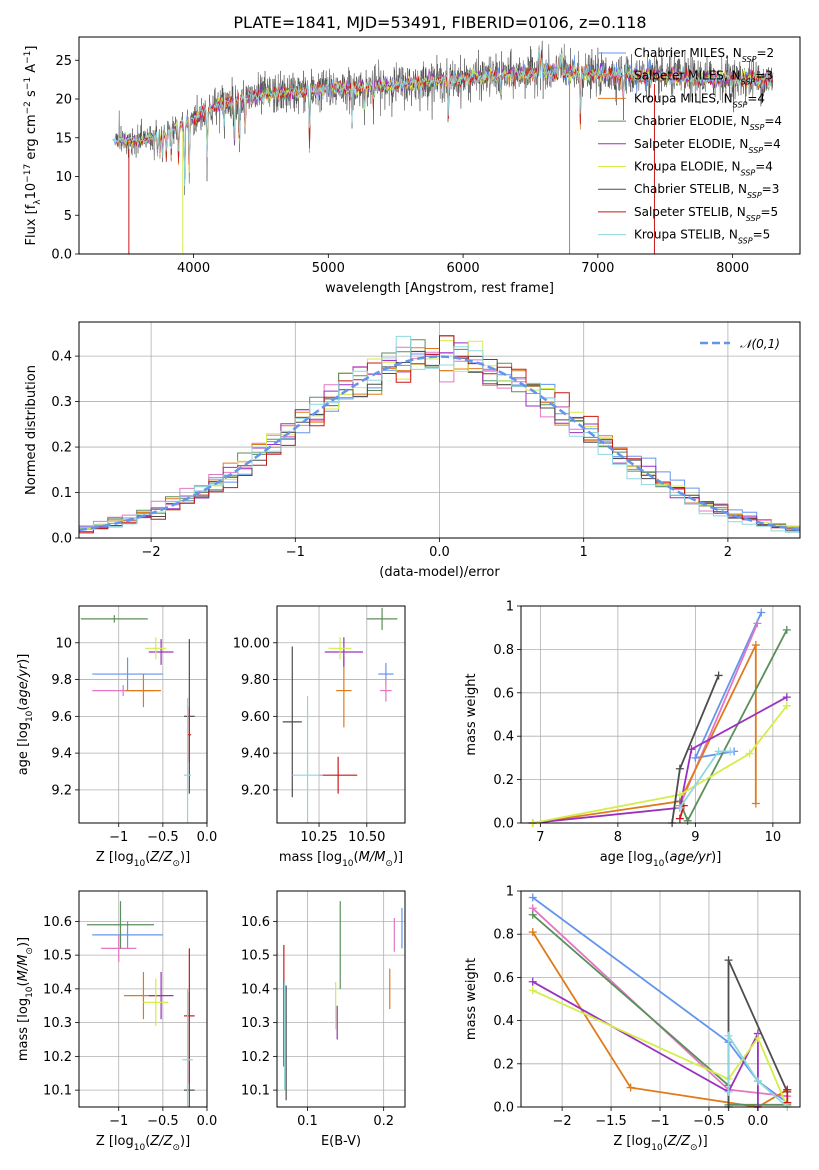 Image resolution: width=819 pixels, height=1170 pixels. I want to click on x-axis-label: mass [log10(M/M⊙)], so click(341, 859).